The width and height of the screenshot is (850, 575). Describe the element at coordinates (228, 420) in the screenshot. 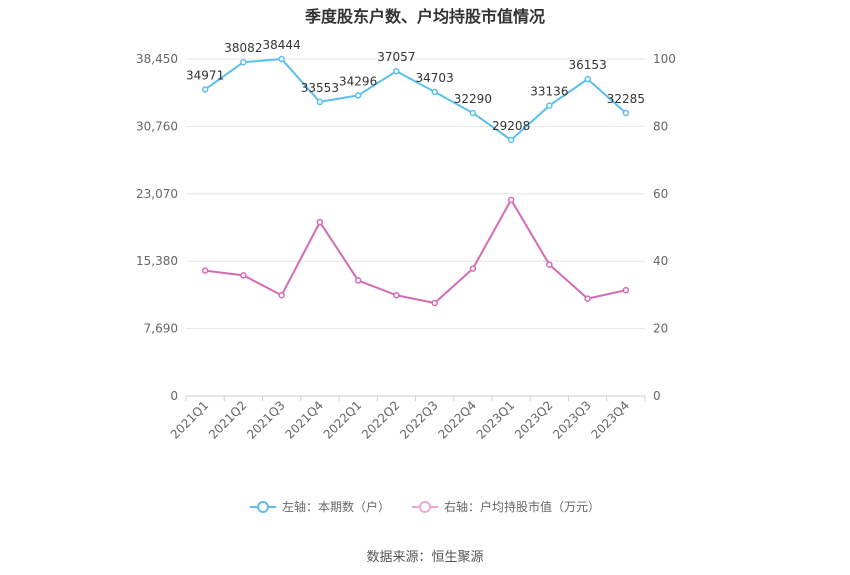

I see `x-axis-tick-label: 2021Q2` at that location.